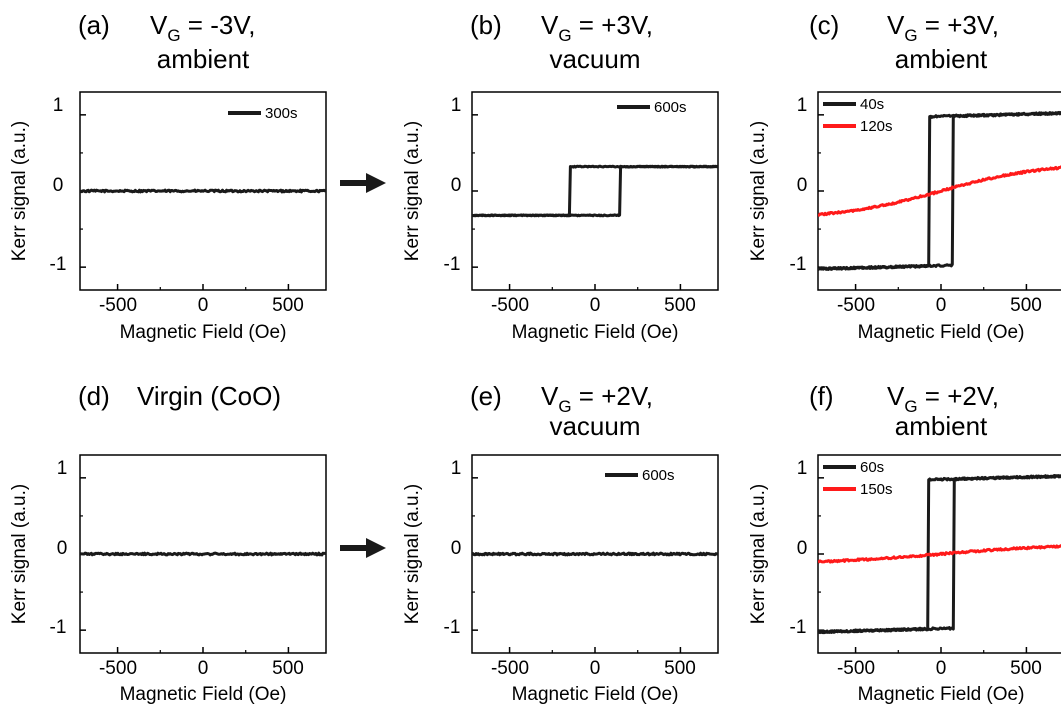 This screenshot has width=1061, height=707. I want to click on panel-a-xtick-label-3: 500, so click(288, 305).